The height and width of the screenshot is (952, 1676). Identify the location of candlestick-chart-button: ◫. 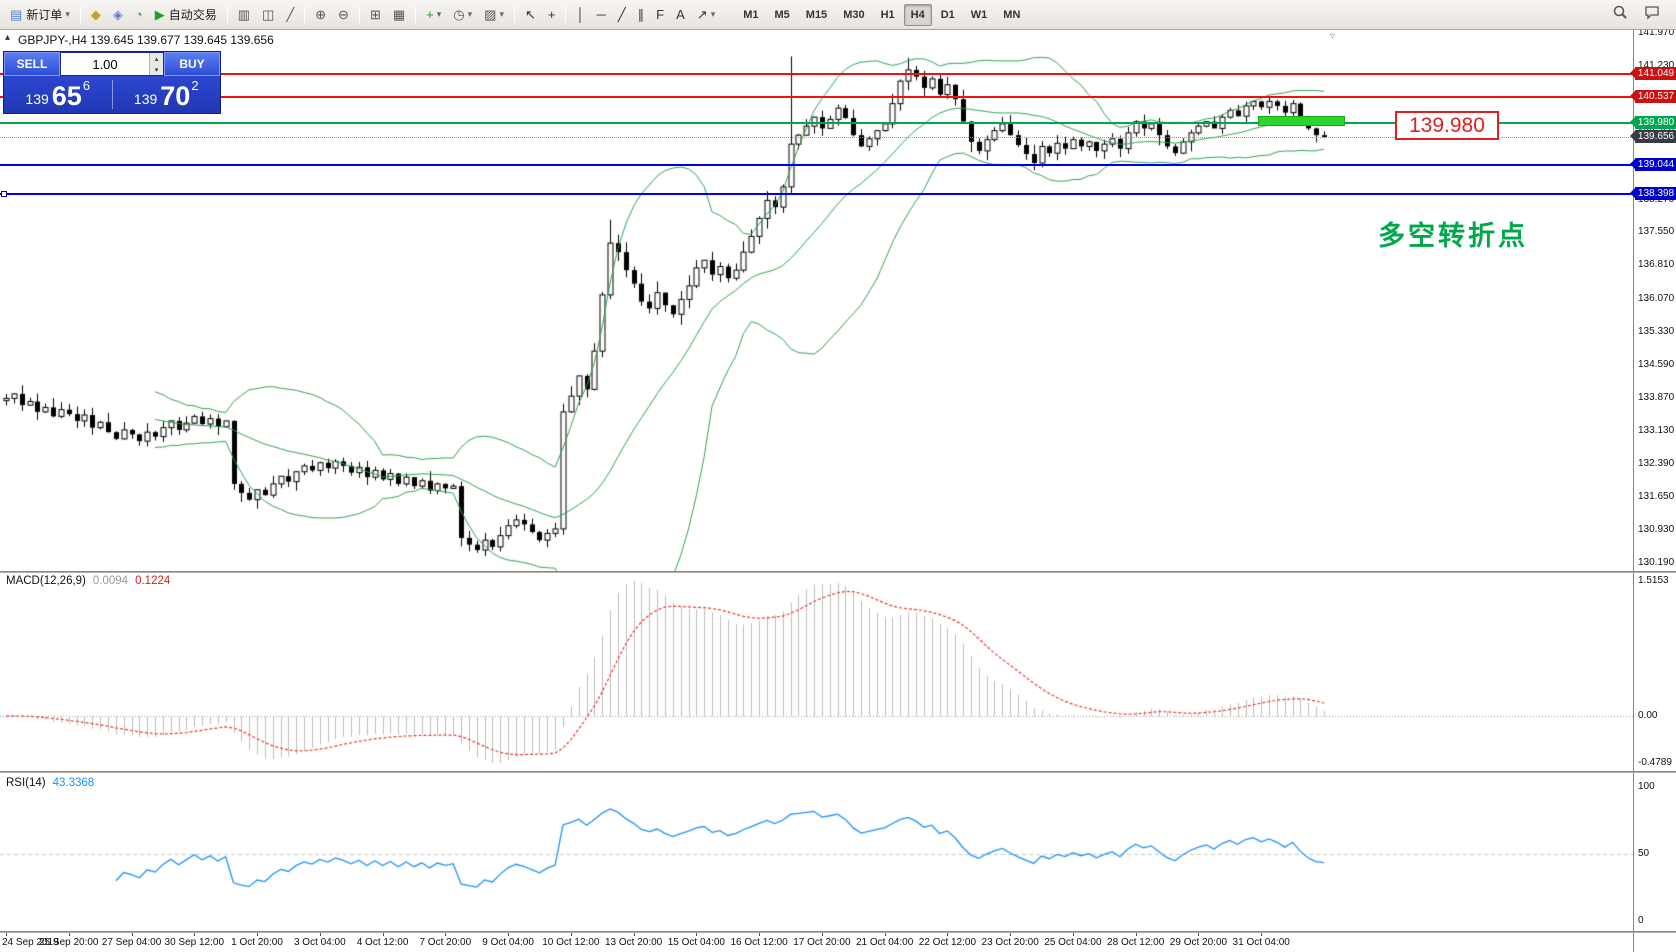
(268, 15).